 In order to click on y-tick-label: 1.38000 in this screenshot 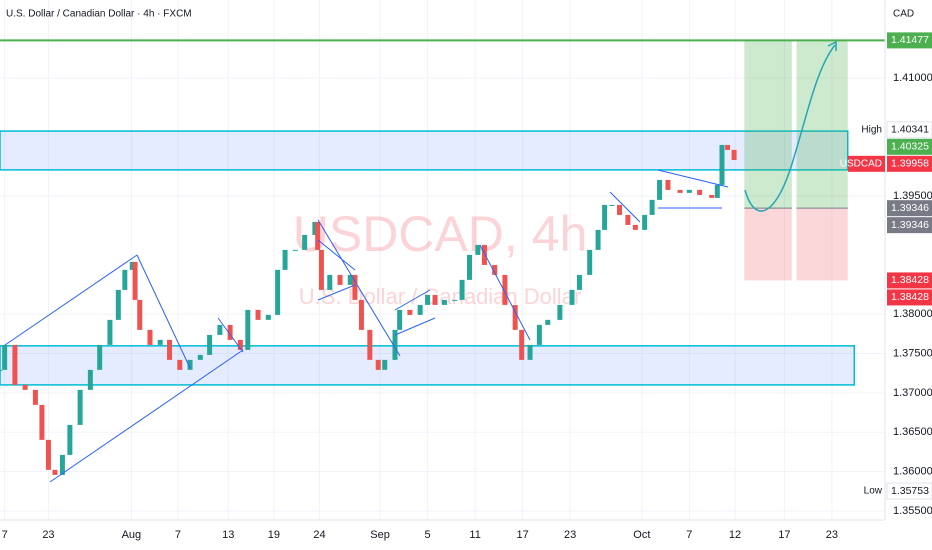, I will do `click(912, 314)`.